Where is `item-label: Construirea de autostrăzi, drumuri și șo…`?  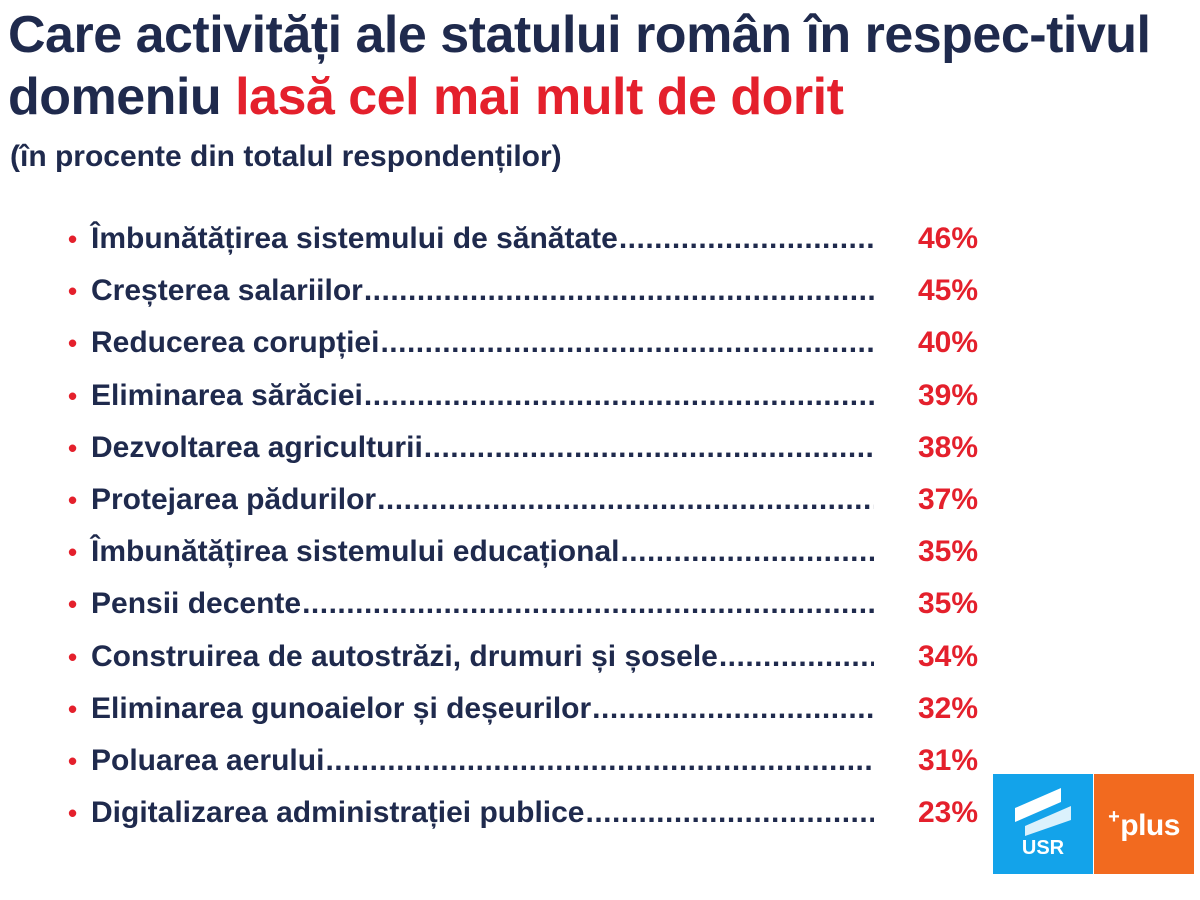
item-label: Construirea de autostrăzi, drumuri și șo… is located at coordinates (404, 656).